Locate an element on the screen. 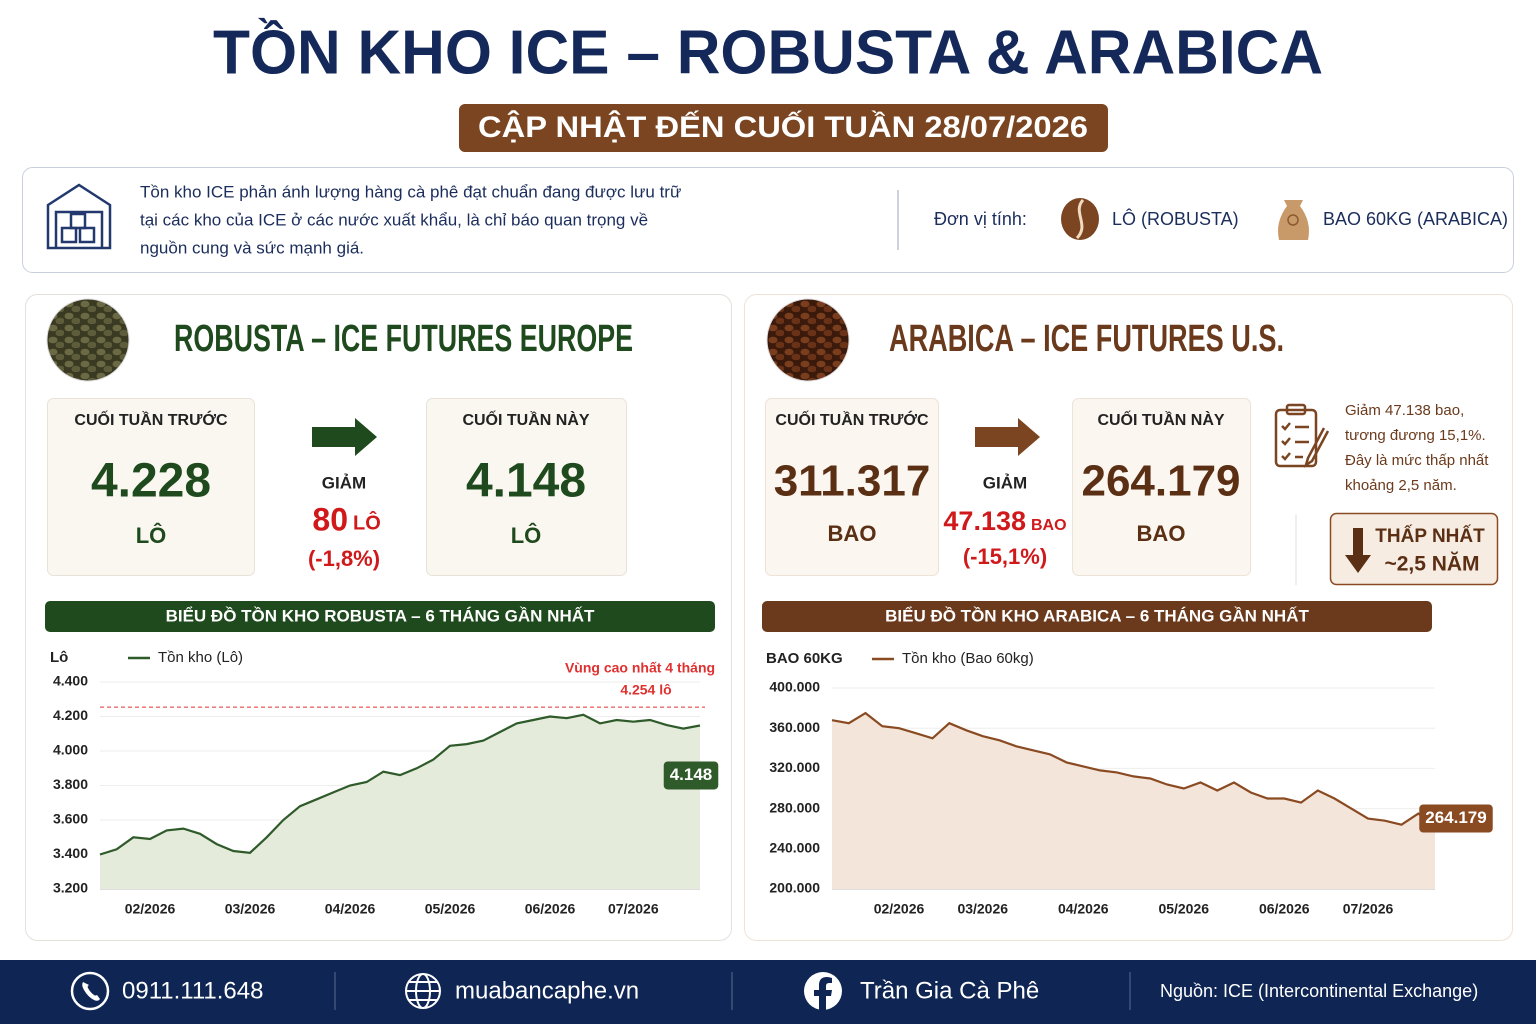  unit-arabica: BAO 60KG (ARABICA) is located at coordinates (1415, 219).